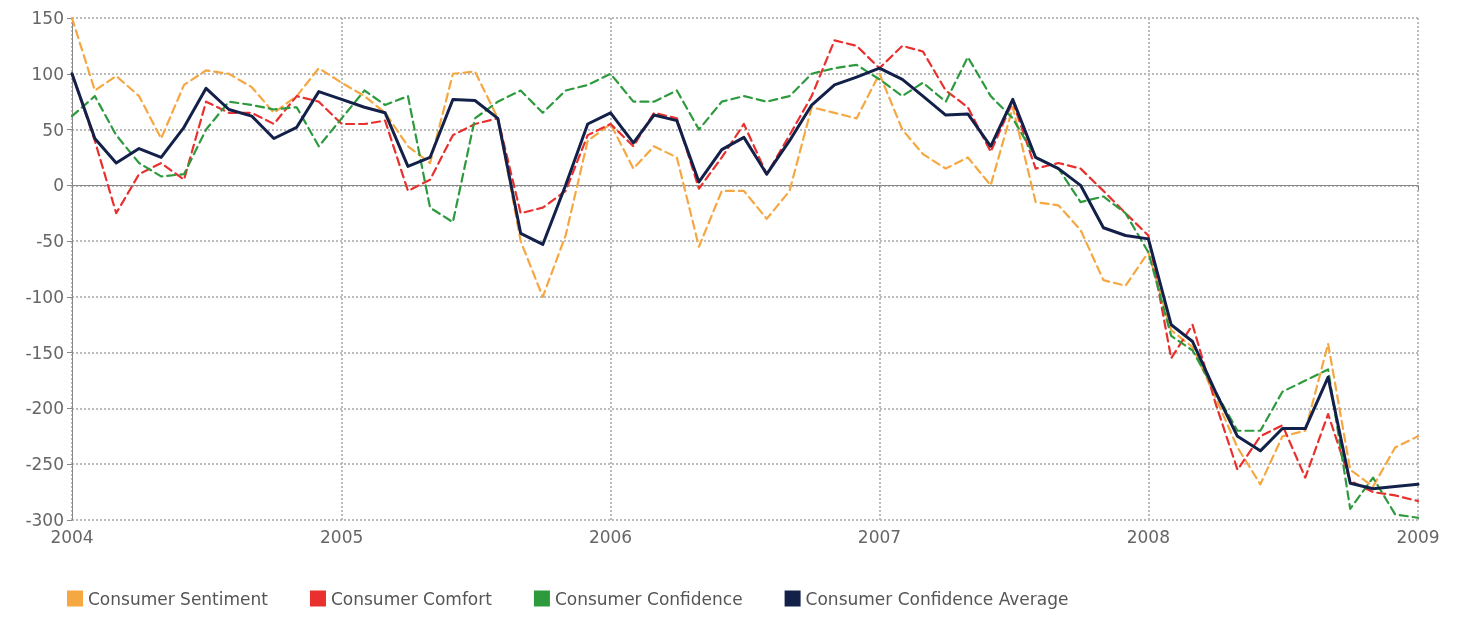  Describe the element at coordinates (342, 536) in the screenshot. I see `x-tick-label: 2005` at that location.